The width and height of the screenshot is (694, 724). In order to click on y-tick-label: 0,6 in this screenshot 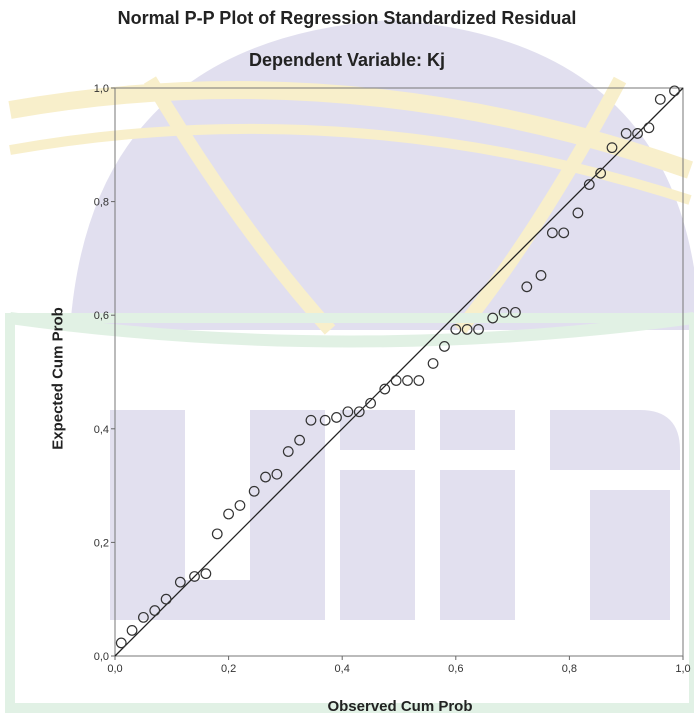, I will do `click(101, 316)`.